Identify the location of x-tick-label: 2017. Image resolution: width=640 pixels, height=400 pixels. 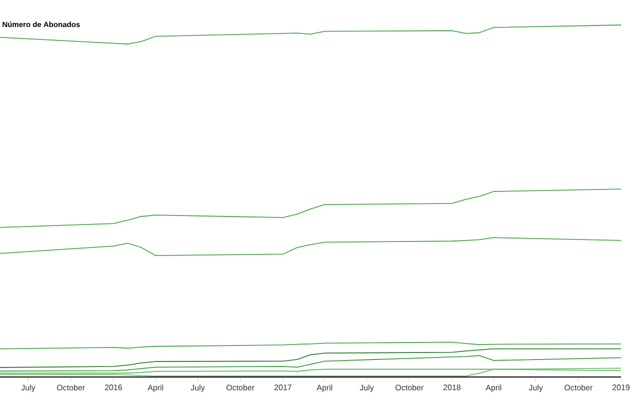
(283, 387).